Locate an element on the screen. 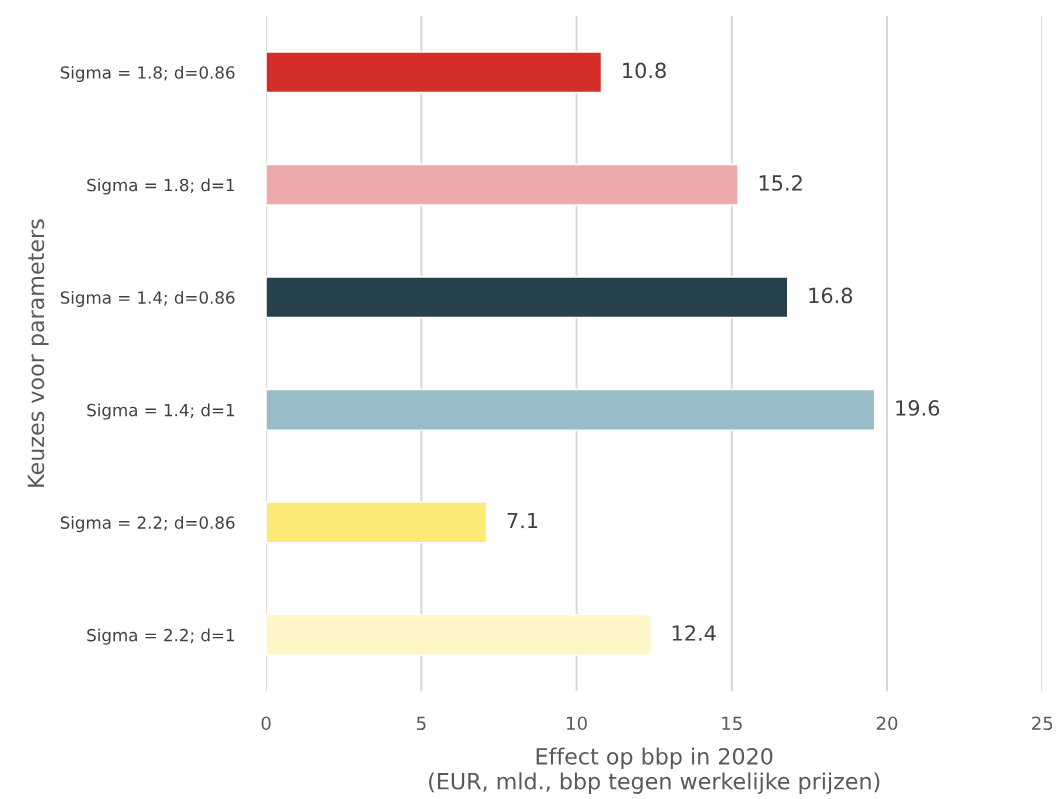 The image size is (1056, 799). x-axis-title: Effect op bbp in 2020 (EUR, mld., bbp tegen werkelijke prijzen) is located at coordinates (654, 770).